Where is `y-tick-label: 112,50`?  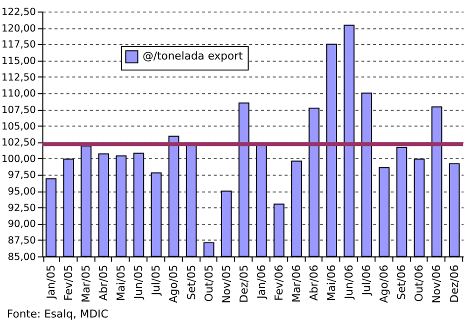 y-tick-label: 112,50 is located at coordinates (18, 78).